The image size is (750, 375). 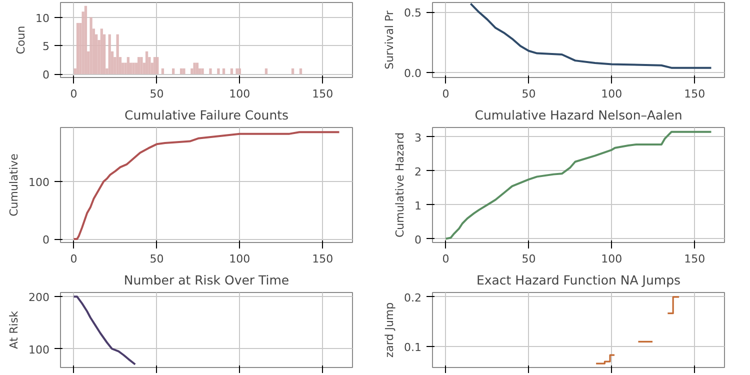 What do you see at coordinates (21, 40) in the screenshot?
I see `y-axis-title: Coun` at bounding box center [21, 40].